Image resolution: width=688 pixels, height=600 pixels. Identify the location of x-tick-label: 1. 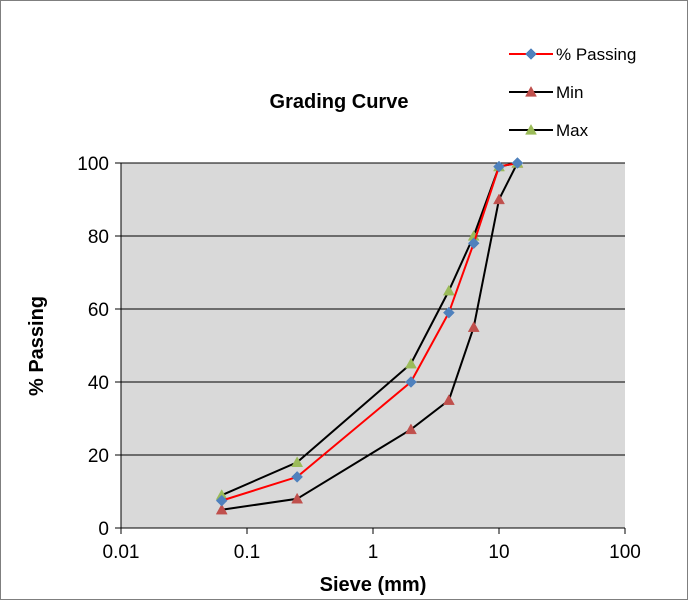
(373, 552).